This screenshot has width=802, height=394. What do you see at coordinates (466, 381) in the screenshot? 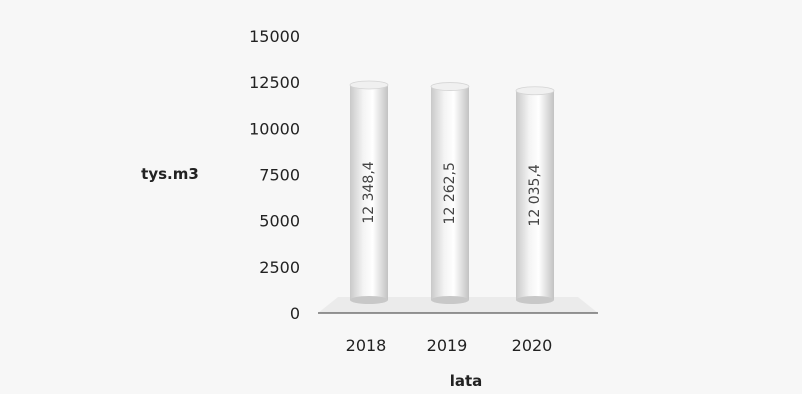
I see `x-axis-title: lata` at bounding box center [466, 381].